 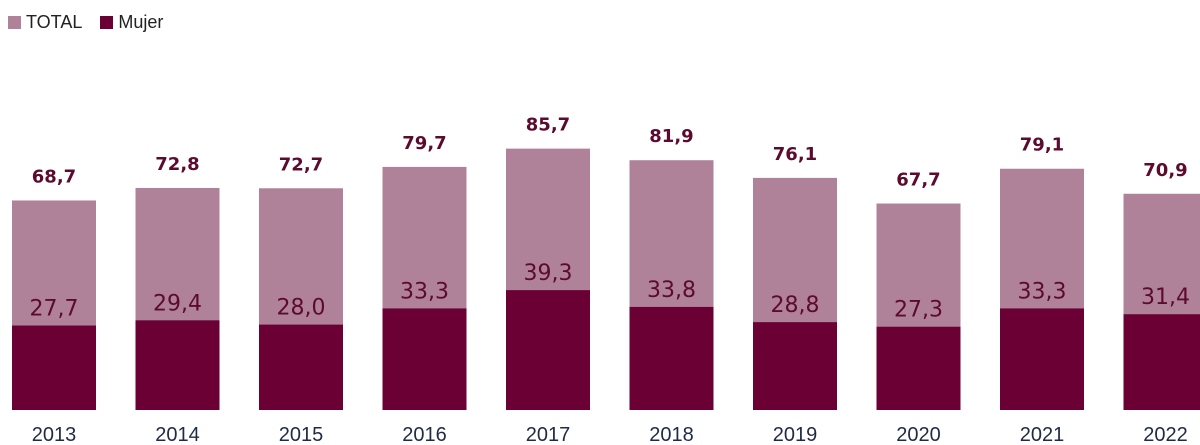 What do you see at coordinates (54, 434) in the screenshot?
I see `x-tick-2013: 2013` at bounding box center [54, 434].